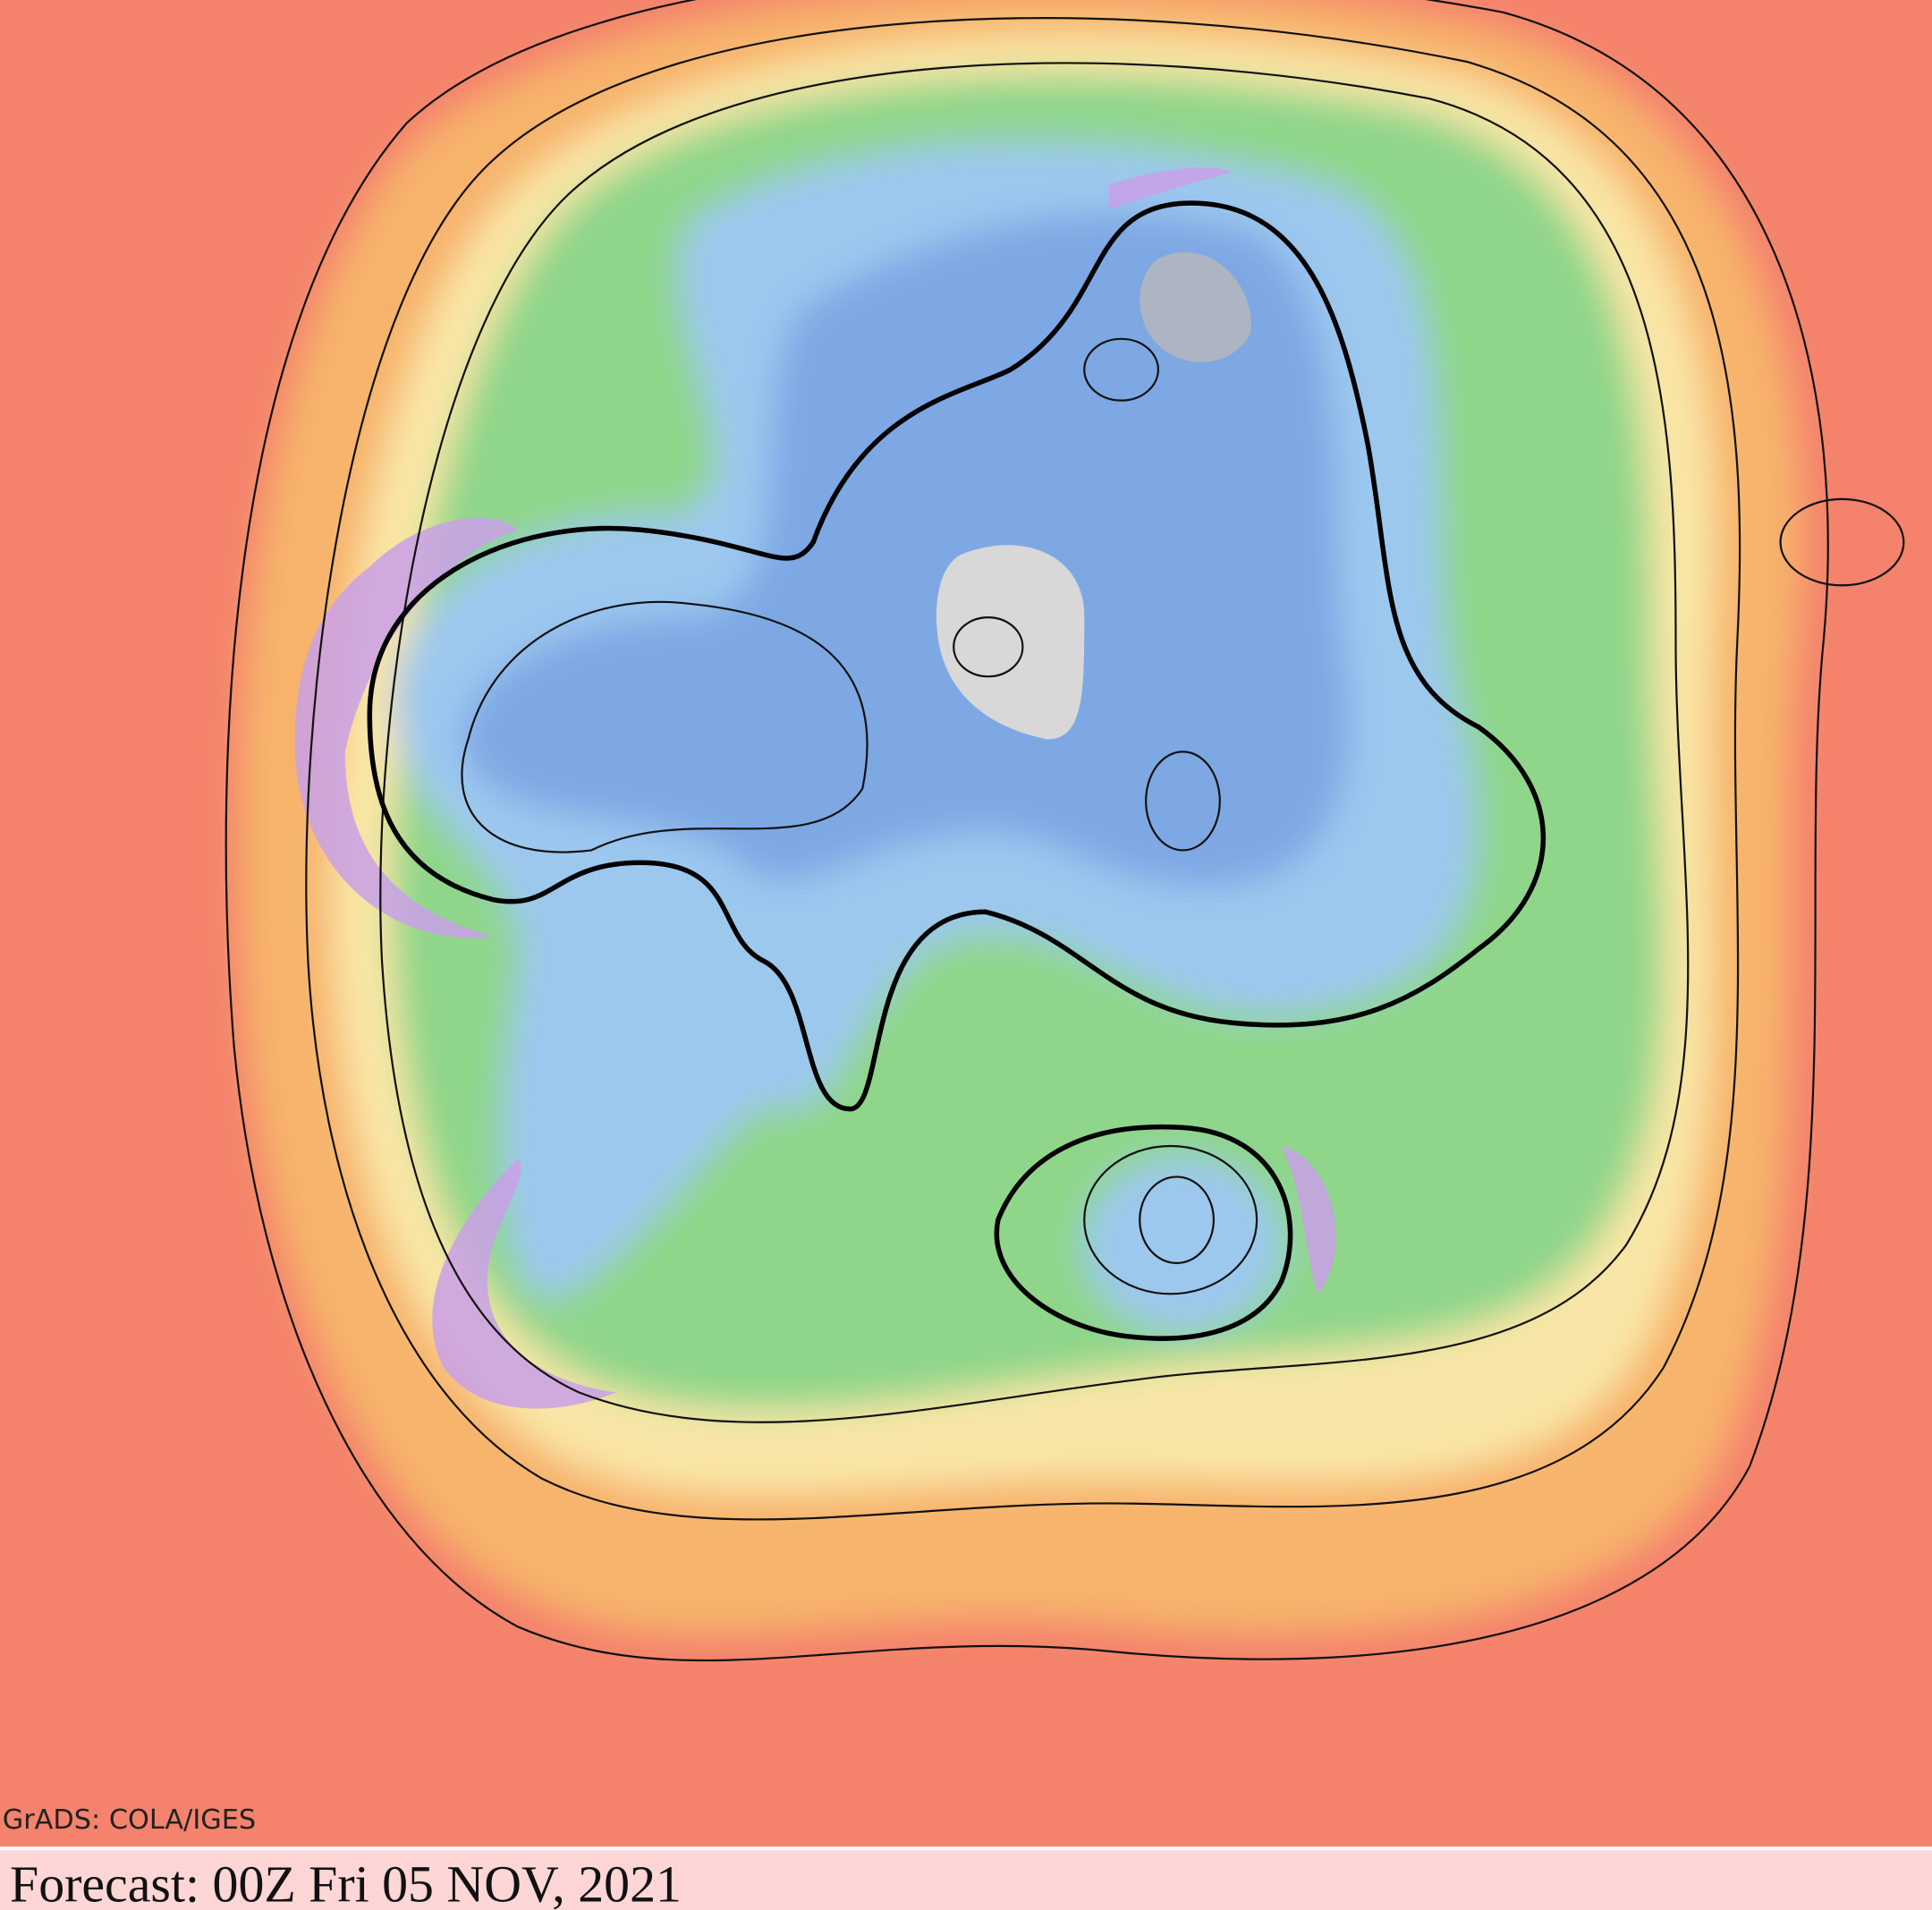 The height and width of the screenshot is (1910, 1932). I want to click on forecast-label: Forecast: 00Z Fri 05 NOV, 2021, so click(346, 1883).